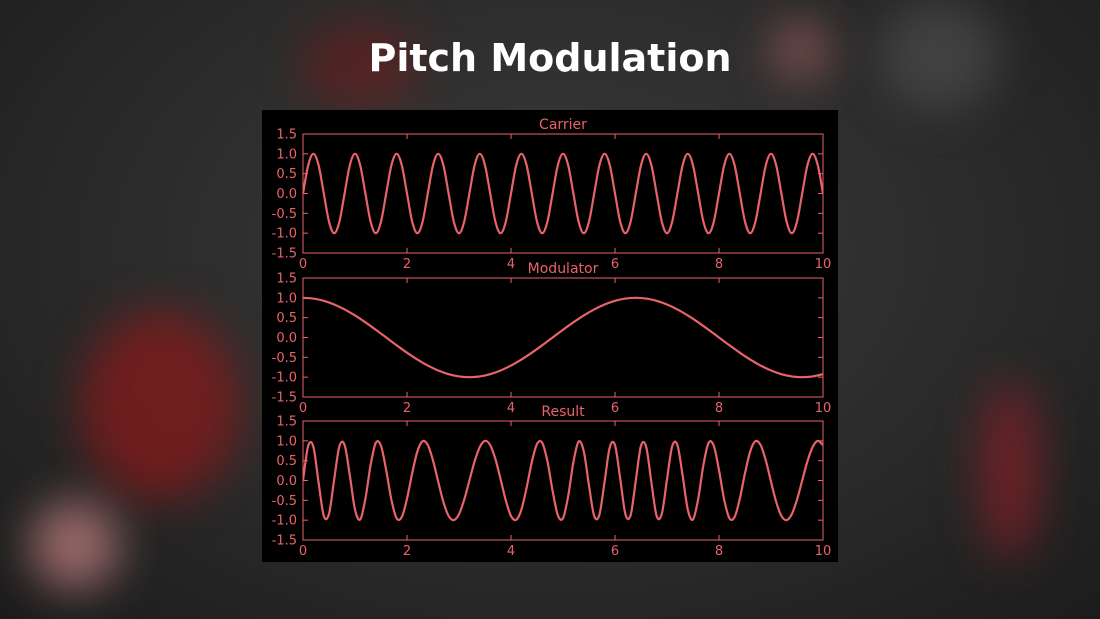  What do you see at coordinates (563, 412) in the screenshot?
I see `chart-title: Result` at bounding box center [563, 412].